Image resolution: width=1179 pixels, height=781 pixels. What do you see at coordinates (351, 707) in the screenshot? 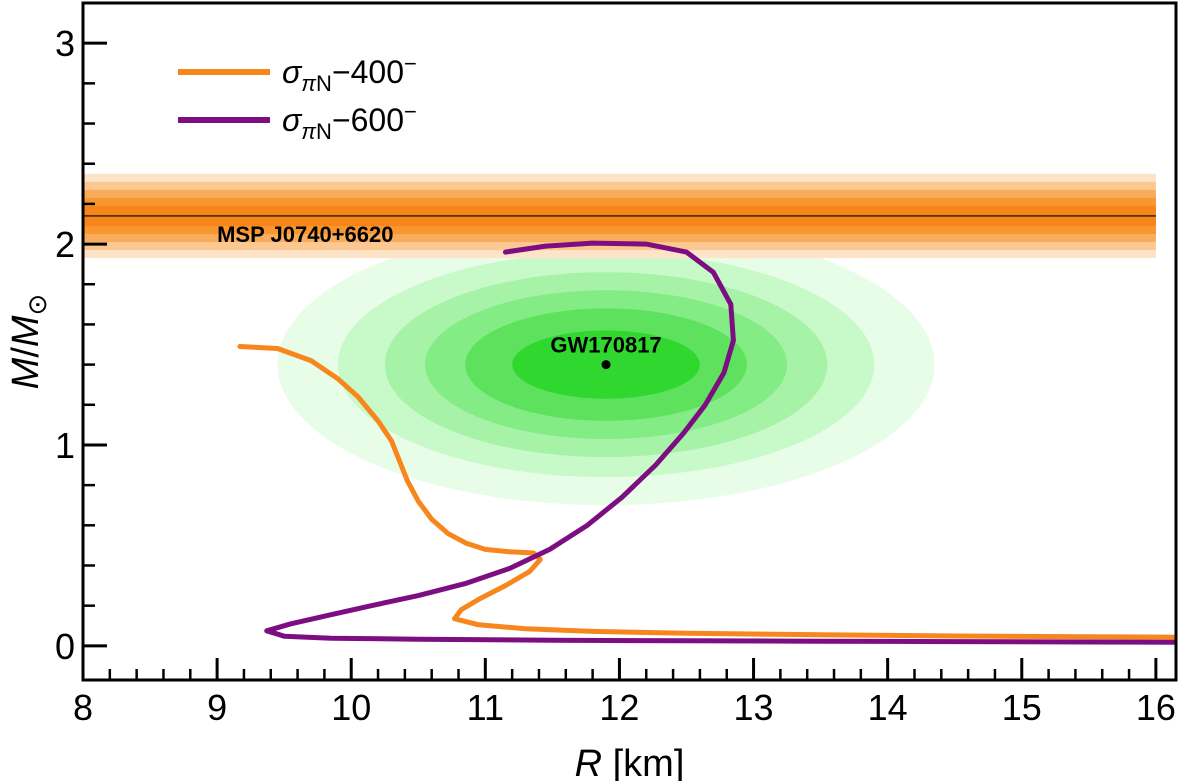
I see `x-tick-label: 10` at bounding box center [351, 707].